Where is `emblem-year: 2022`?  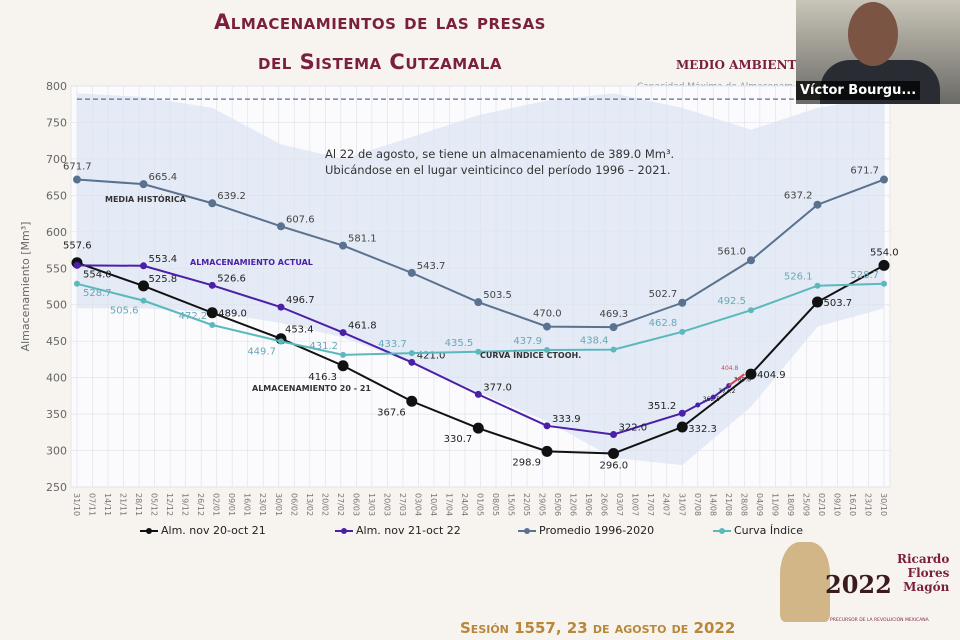
emblem-year: 2022 is located at coordinates (858, 584).